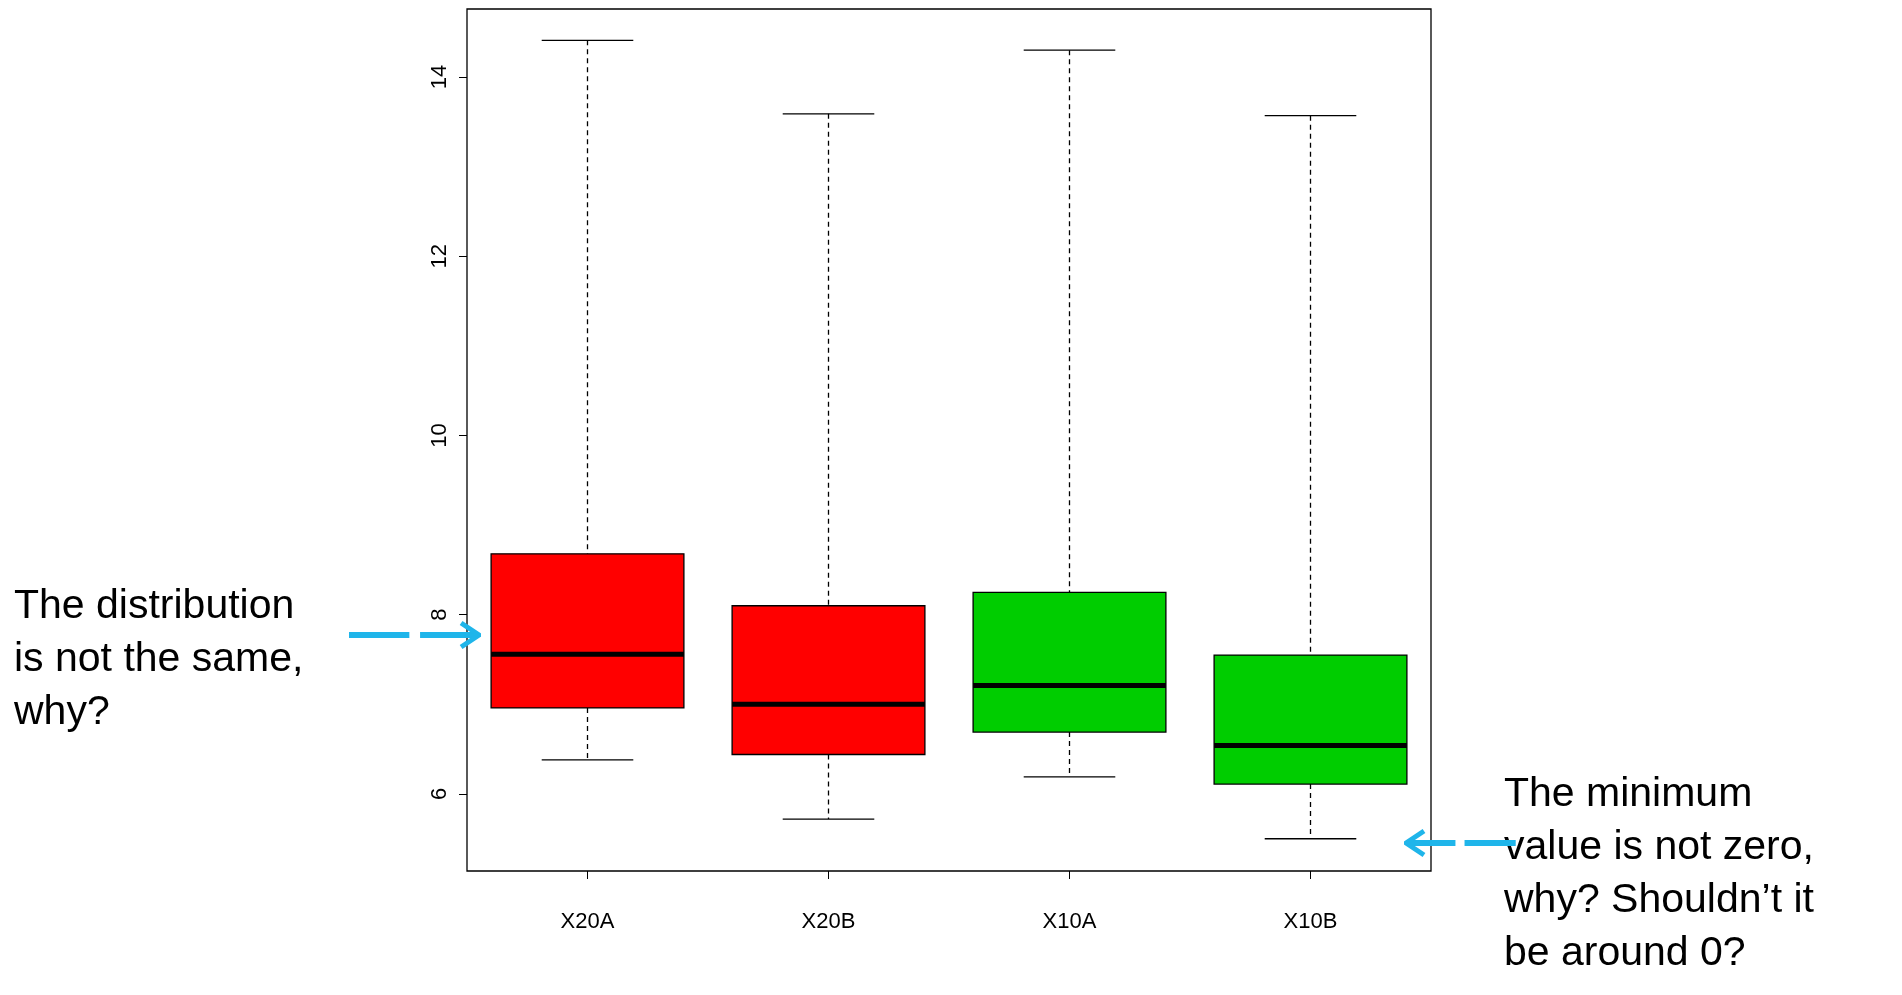 This screenshot has height=995, width=1902. Describe the element at coordinates (438, 435) in the screenshot. I see `y-tick-label: 10` at that location.